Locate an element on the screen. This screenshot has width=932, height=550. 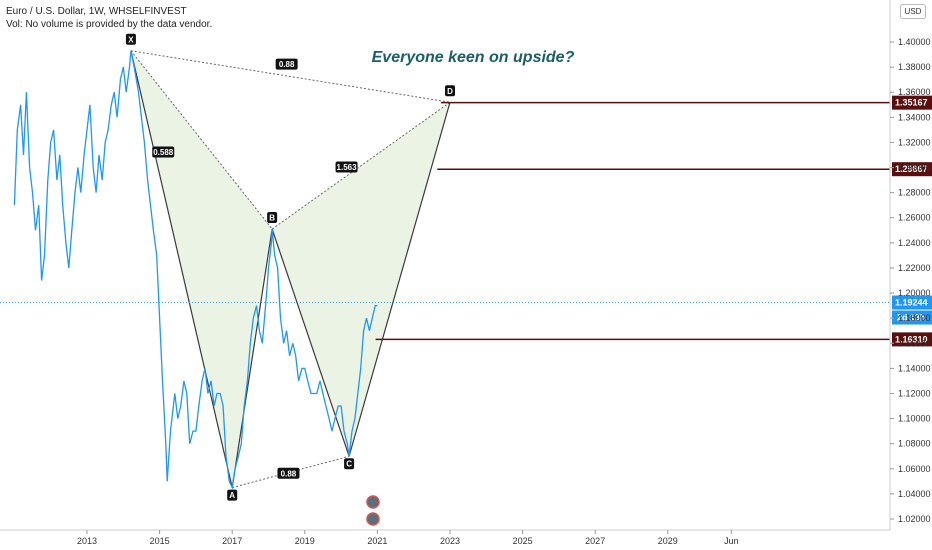
current-price-tag: 1.19244 2d 13h is located at coordinates (912, 310).